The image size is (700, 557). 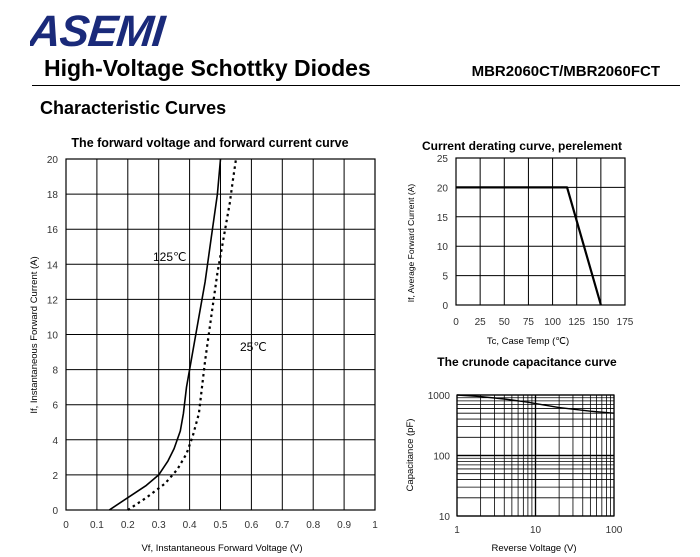 I want to click on asemi-logo: ASEMI, so click(x=128, y=31).